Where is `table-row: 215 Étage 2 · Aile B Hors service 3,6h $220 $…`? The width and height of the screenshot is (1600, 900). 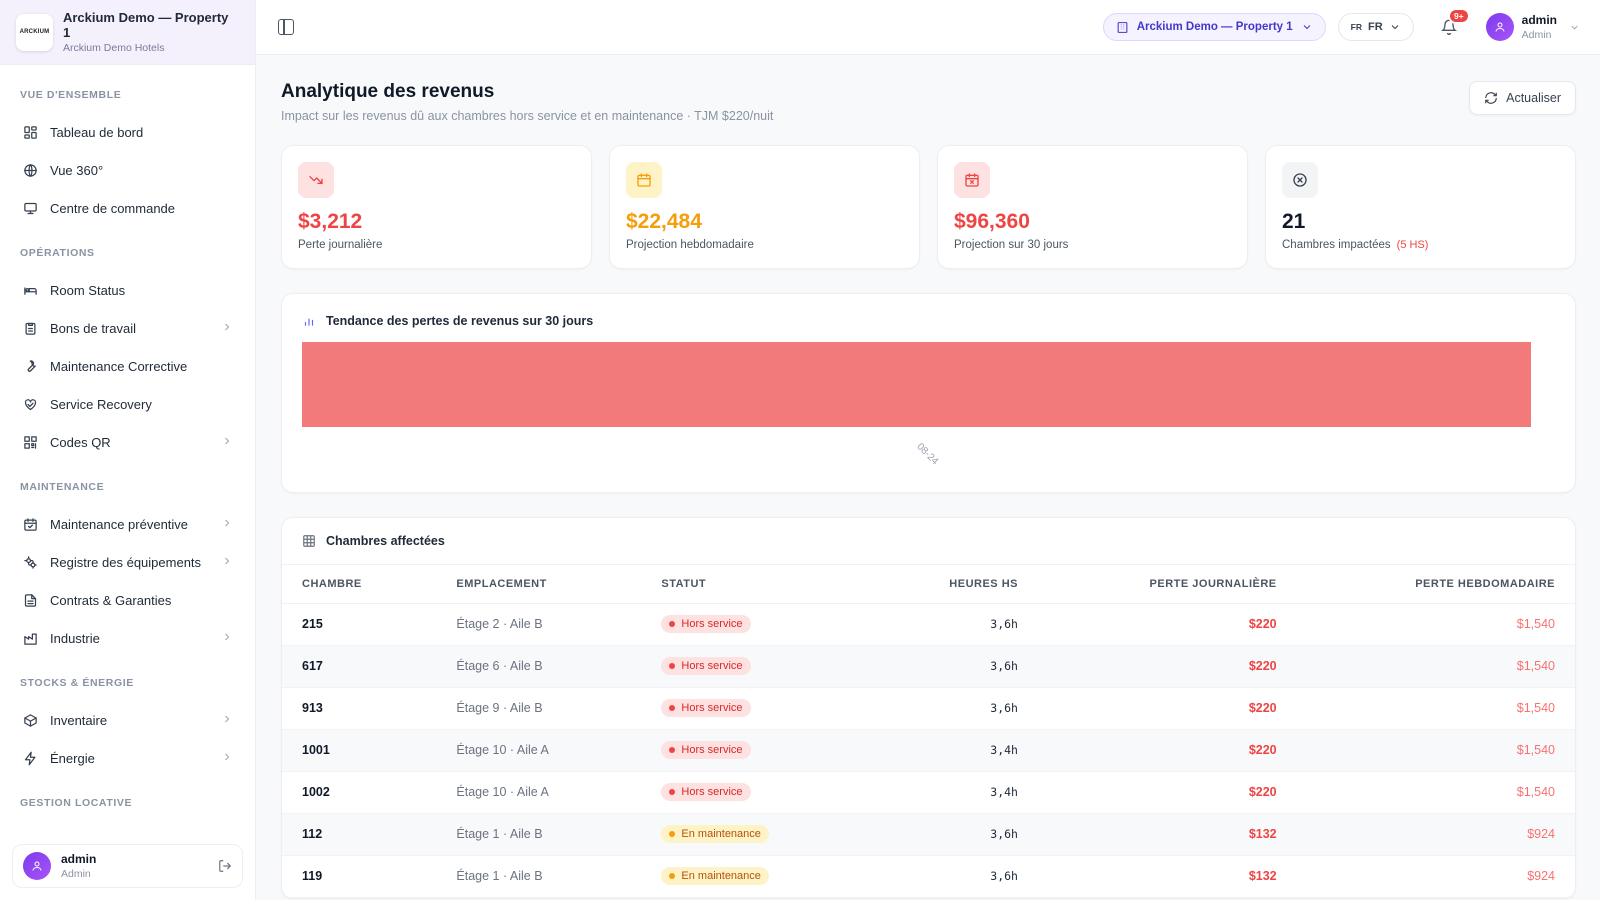 table-row: 215 Étage 2 · Aile B Hors service 3,6h $220 $… is located at coordinates (928, 624).